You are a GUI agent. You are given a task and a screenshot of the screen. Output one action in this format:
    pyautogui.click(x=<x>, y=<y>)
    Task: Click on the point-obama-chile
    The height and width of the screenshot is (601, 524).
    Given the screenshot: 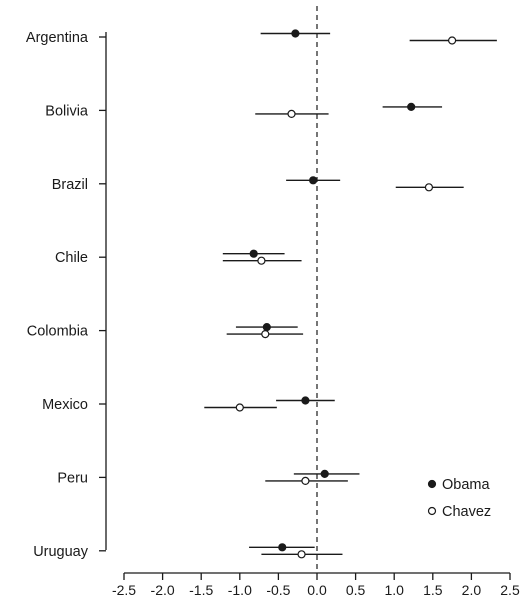 What is the action you would take?
    pyautogui.click(x=253, y=253)
    